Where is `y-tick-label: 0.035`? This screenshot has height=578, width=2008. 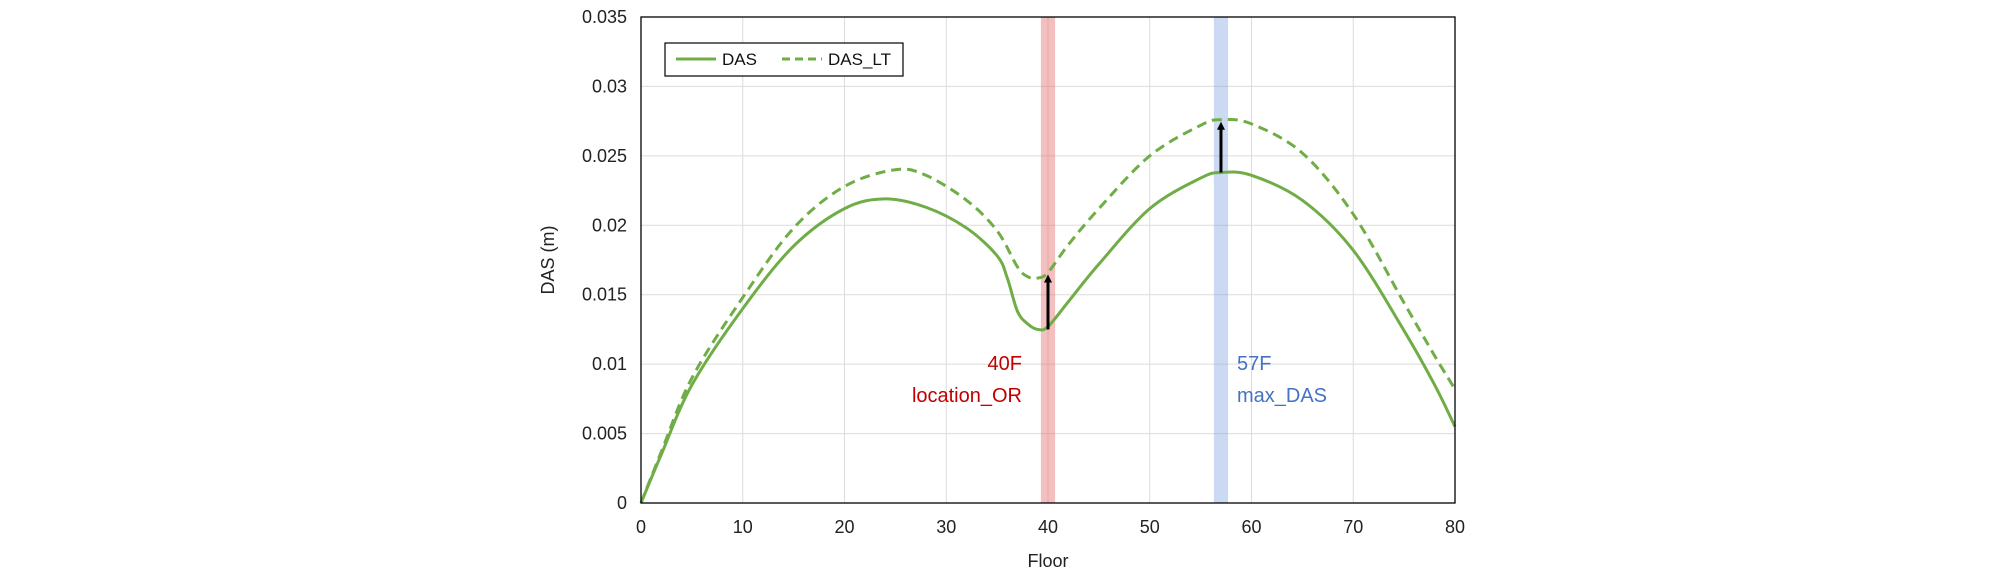
y-tick-label: 0.035 is located at coordinates (604, 17).